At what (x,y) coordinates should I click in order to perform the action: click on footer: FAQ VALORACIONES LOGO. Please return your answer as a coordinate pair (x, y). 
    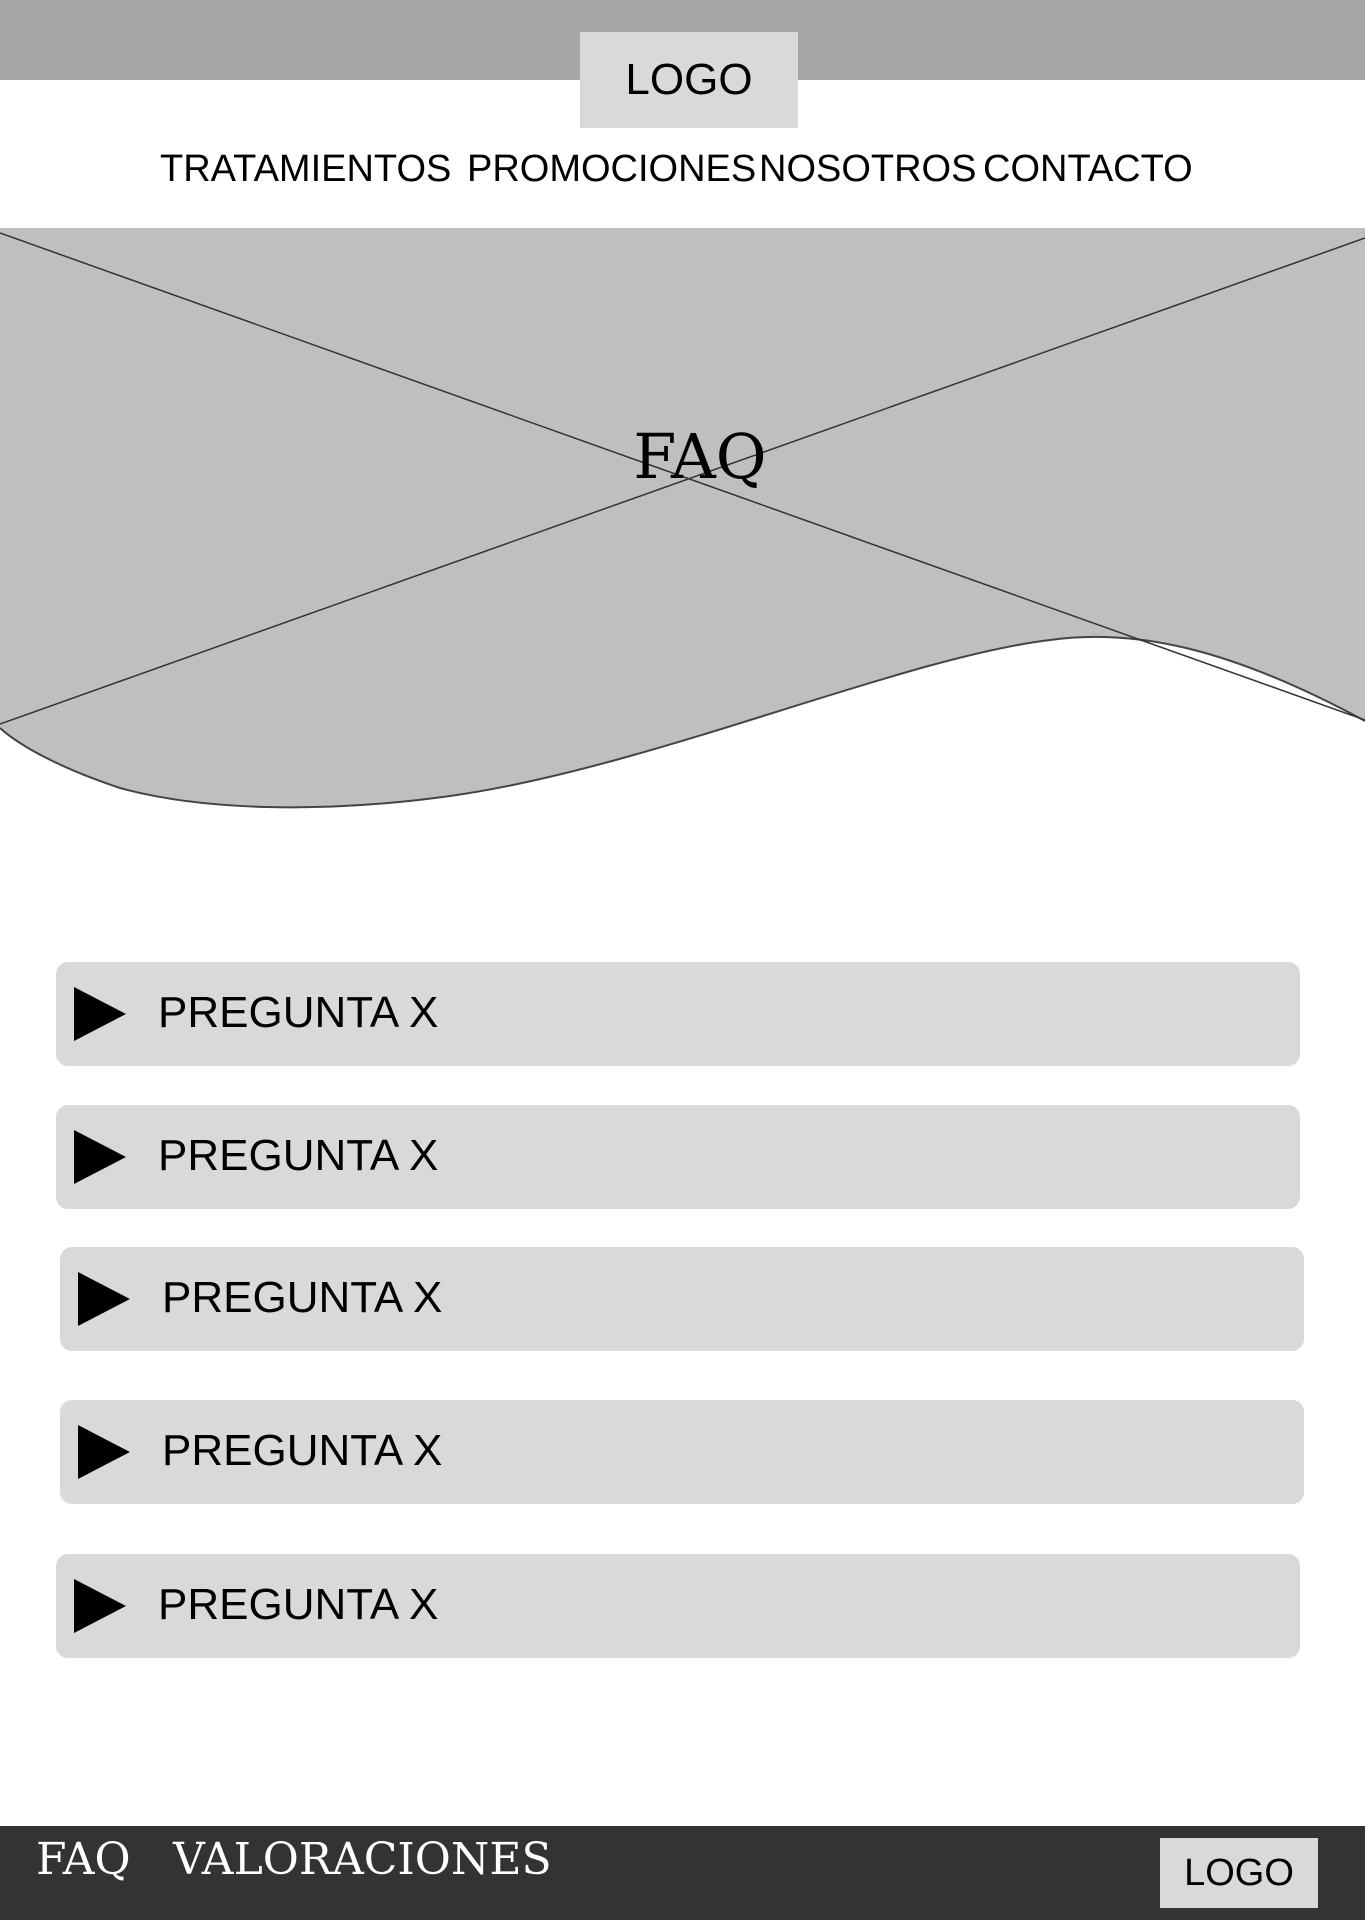
    Looking at the image, I should click on (682, 1873).